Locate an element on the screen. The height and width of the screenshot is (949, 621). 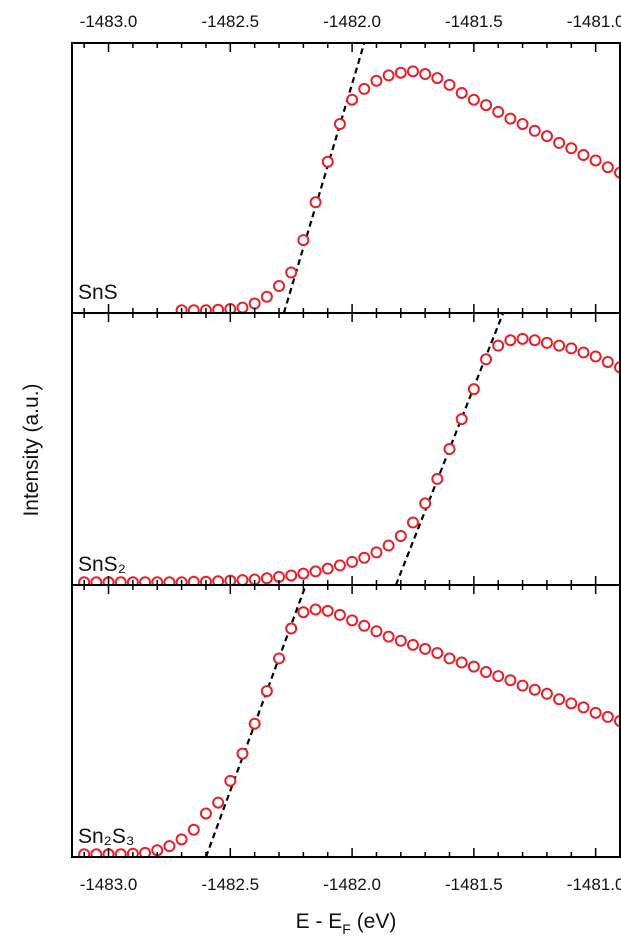
x-axis-title: E - EF (eV) is located at coordinates (346, 923).